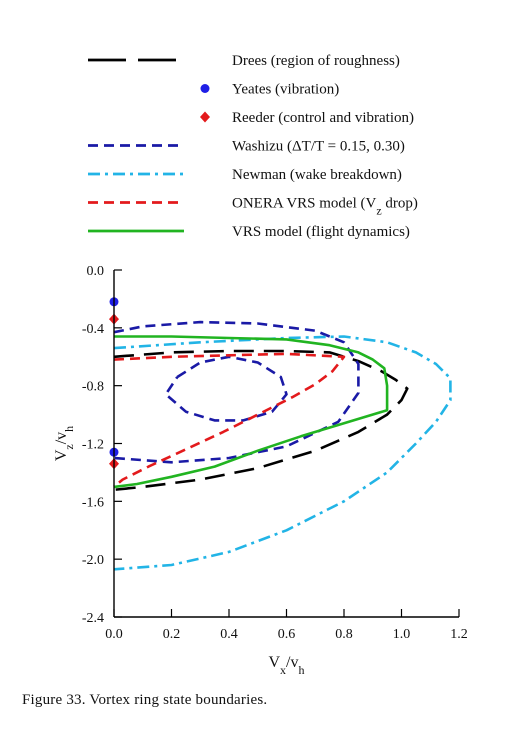 This screenshot has width=507, height=740. What do you see at coordinates (64, 443) in the screenshot?
I see `y-axis-label: Vz/vh` at bounding box center [64, 443].